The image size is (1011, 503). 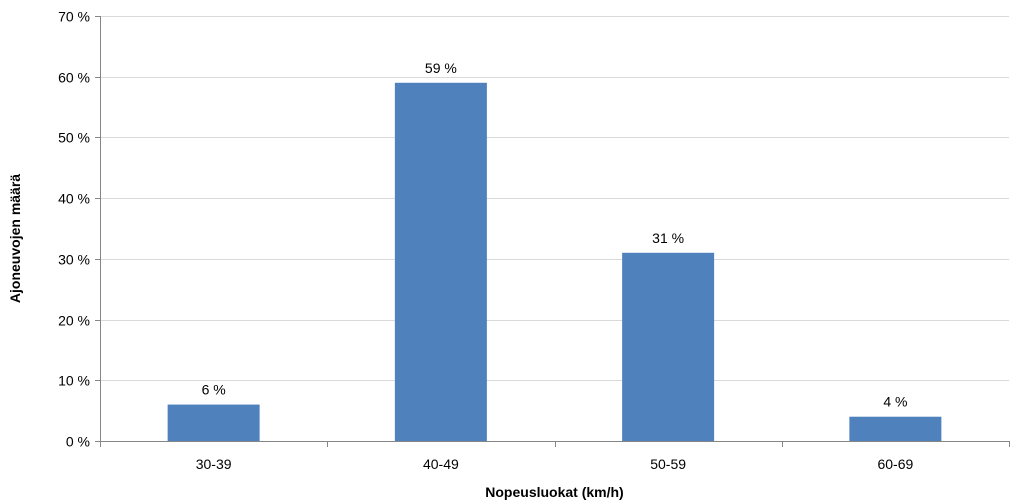 I want to click on x-axis-title: Nopeusluokat (km/h), so click(x=554, y=492).